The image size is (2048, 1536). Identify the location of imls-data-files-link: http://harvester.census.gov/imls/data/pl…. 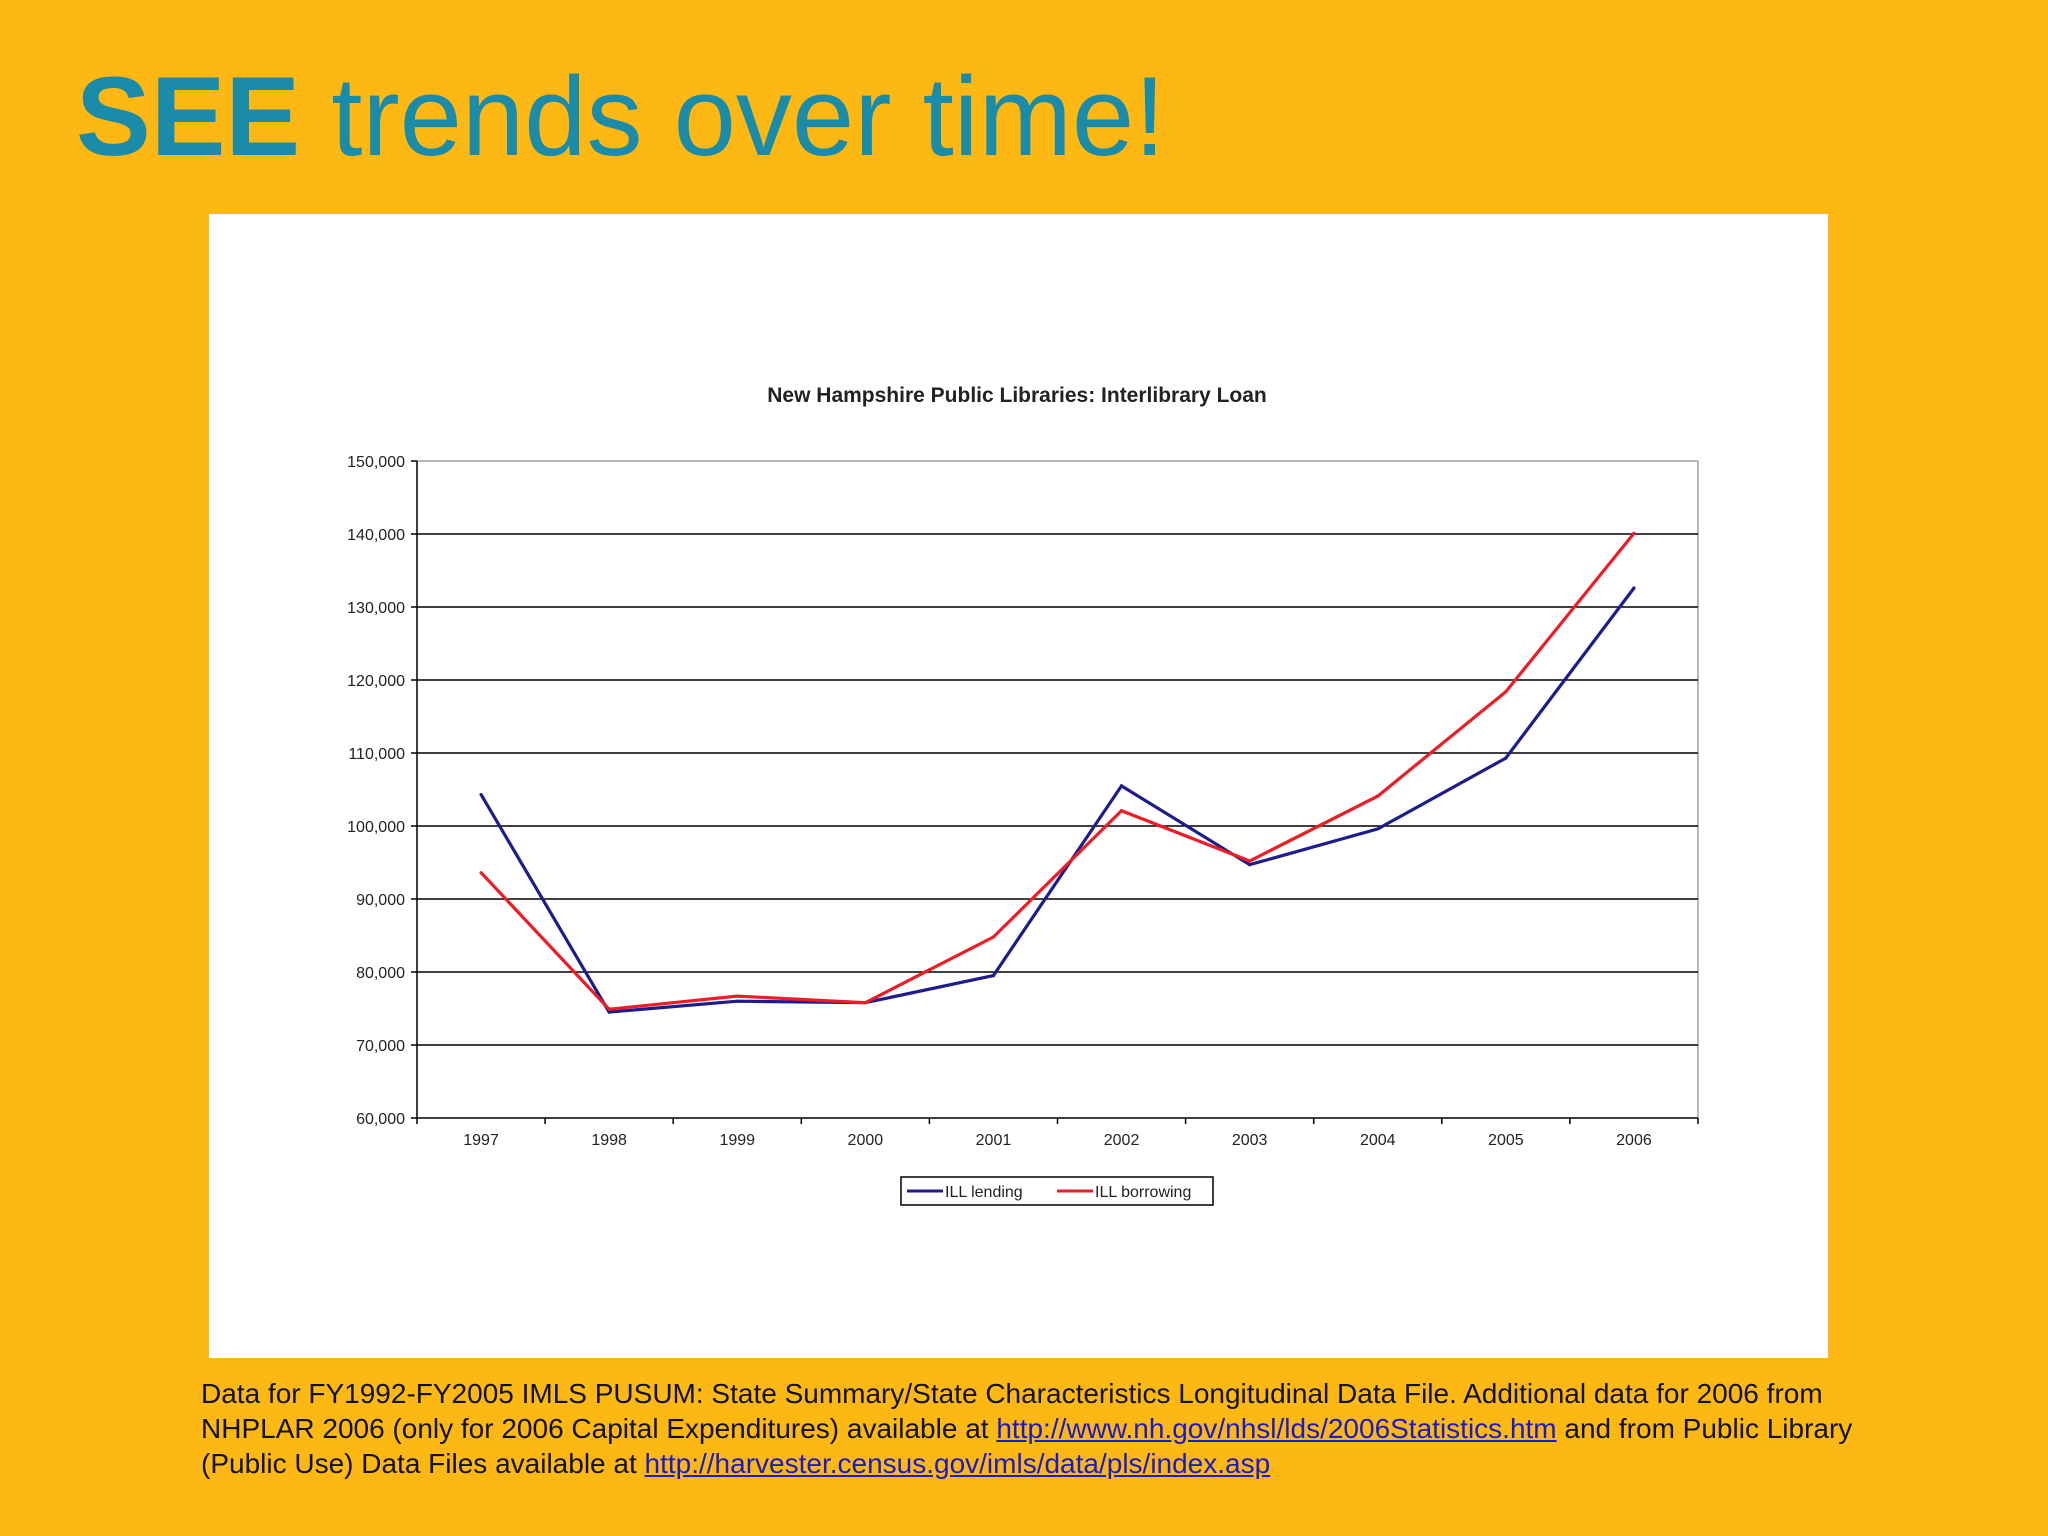
(957, 1463).